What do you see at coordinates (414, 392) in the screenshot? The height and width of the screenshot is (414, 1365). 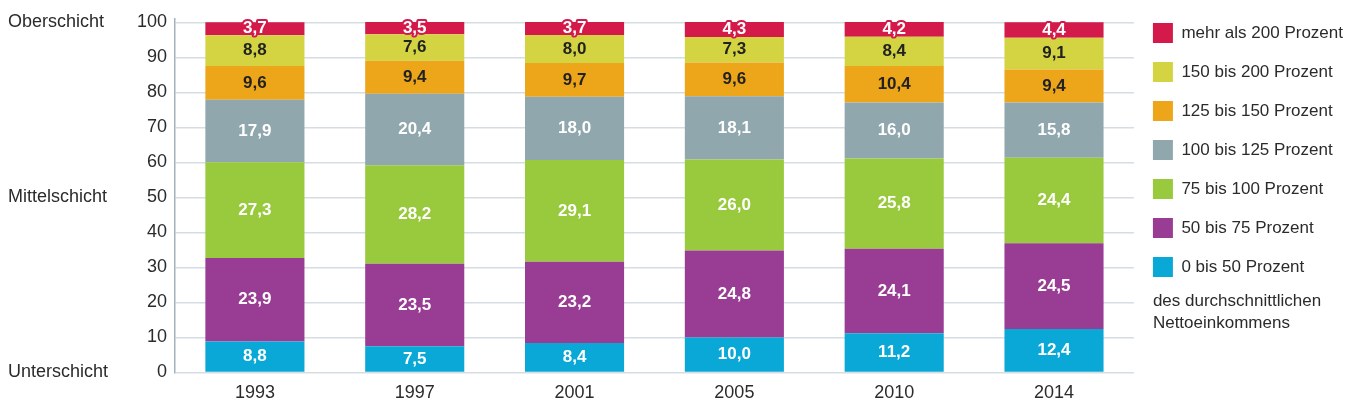 I see `x-tick-label: 1997` at bounding box center [414, 392].